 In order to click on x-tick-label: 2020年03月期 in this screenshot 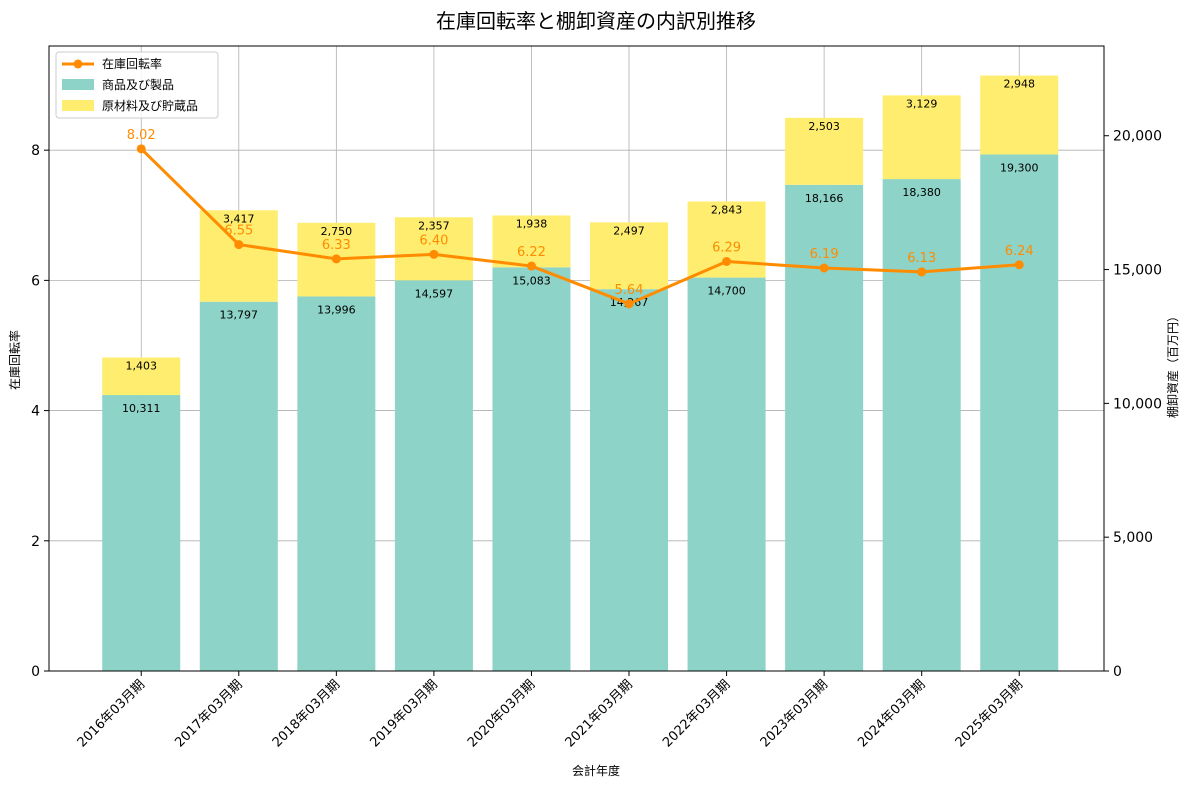, I will do `click(501, 713)`.